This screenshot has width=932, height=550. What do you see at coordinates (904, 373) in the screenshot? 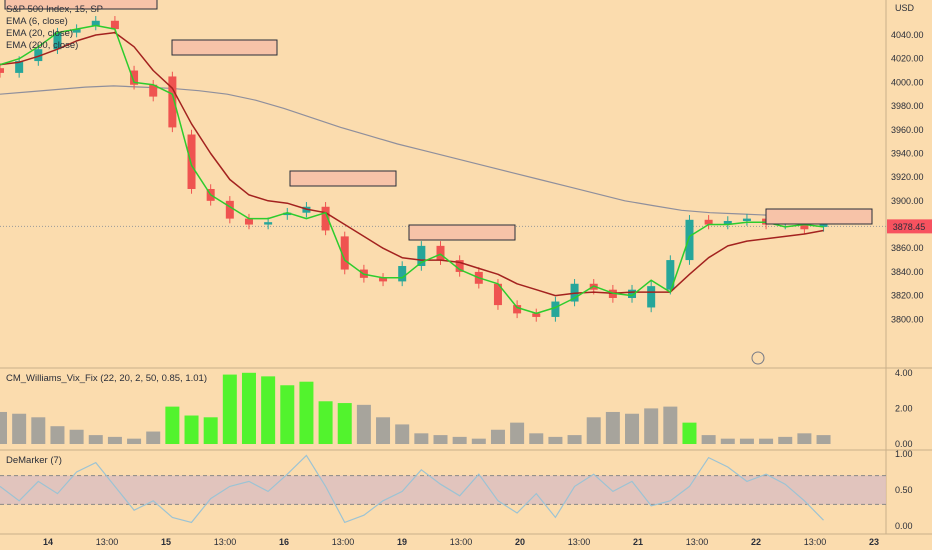
I see `vix-tick-label: 4.00` at bounding box center [904, 373].